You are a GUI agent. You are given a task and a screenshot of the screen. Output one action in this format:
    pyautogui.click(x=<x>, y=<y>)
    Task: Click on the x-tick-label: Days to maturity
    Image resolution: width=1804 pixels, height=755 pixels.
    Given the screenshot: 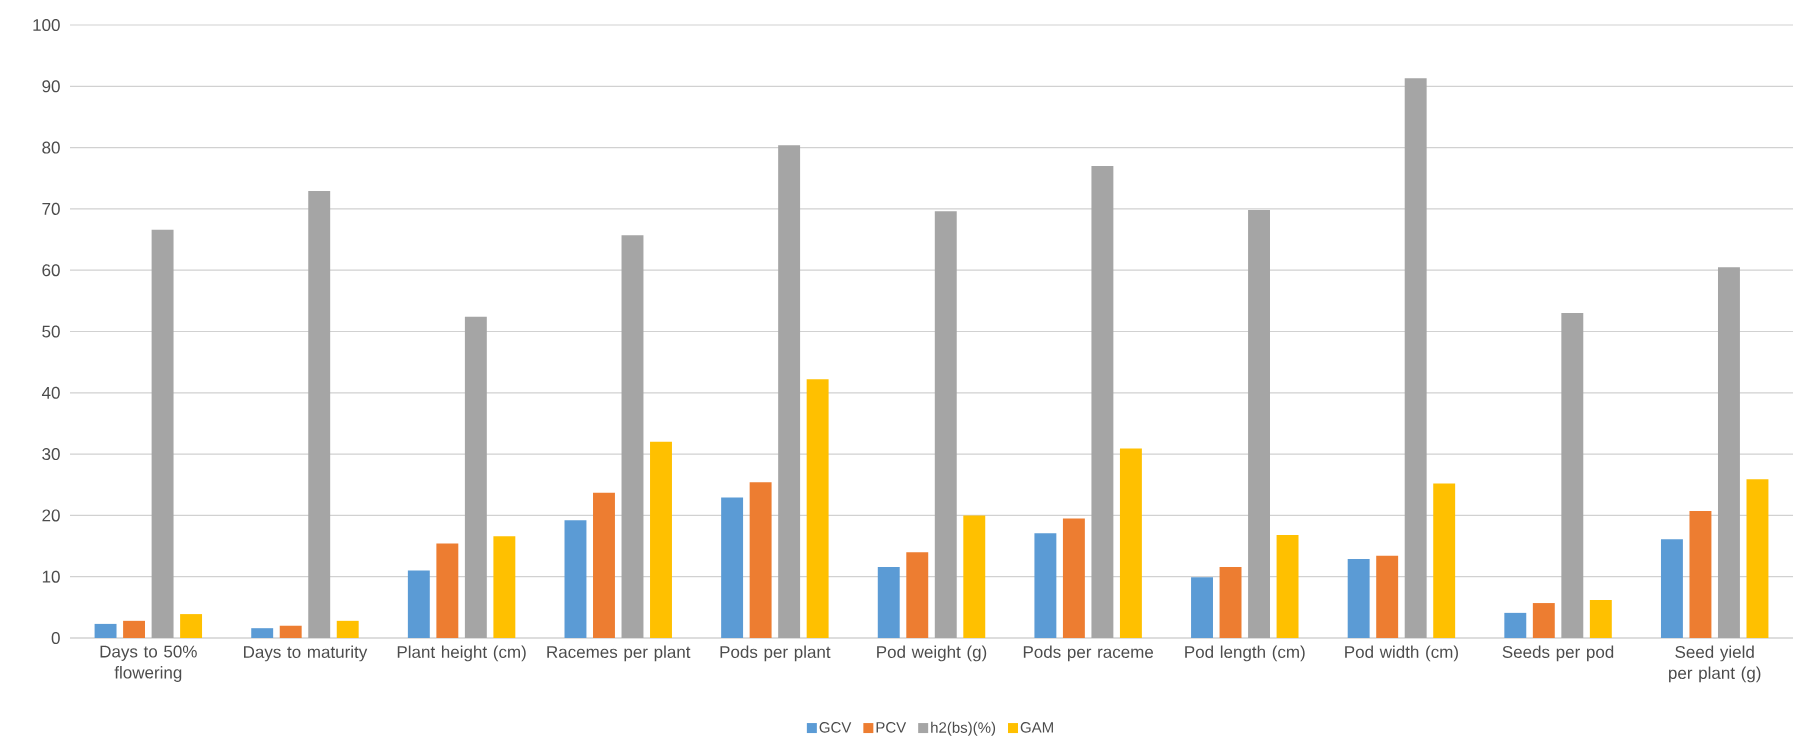 What is the action you would take?
    pyautogui.click(x=306, y=653)
    